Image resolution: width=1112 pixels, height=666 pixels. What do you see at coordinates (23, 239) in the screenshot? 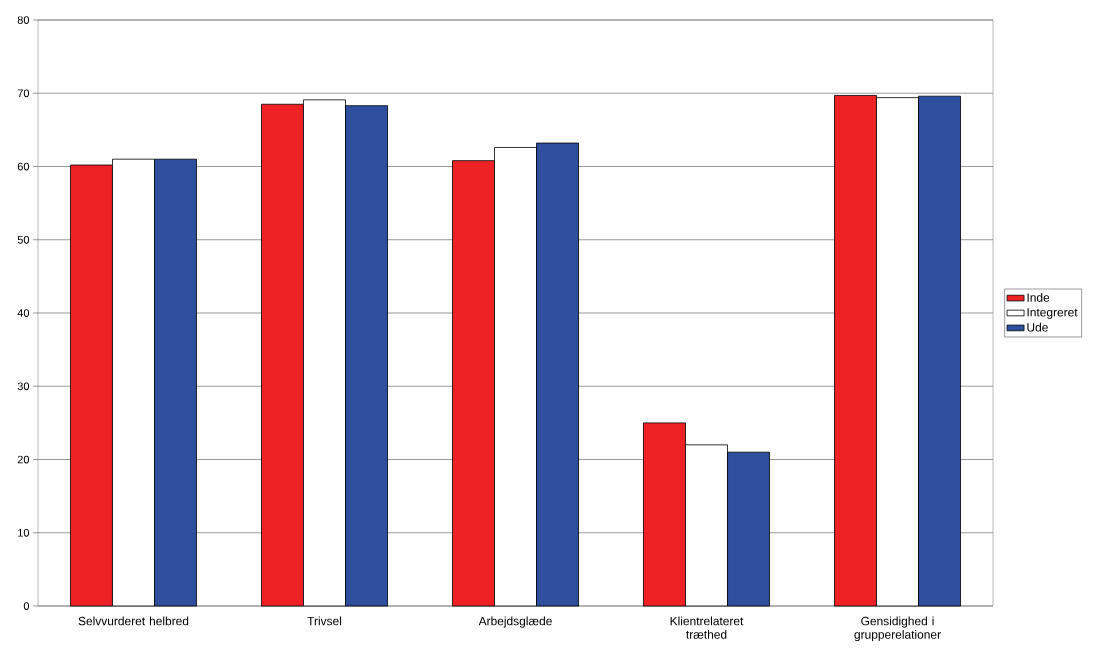
I see `y-tick-label: 50` at bounding box center [23, 239].